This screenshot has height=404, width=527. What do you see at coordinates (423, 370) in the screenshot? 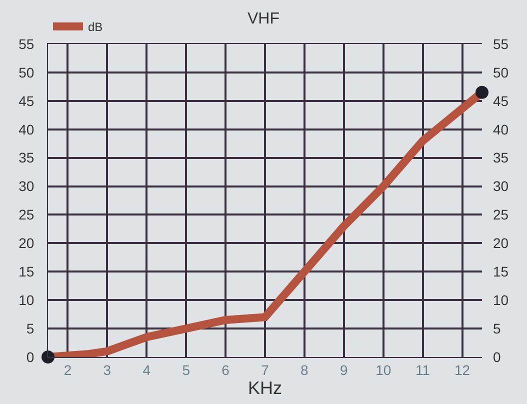
I see `x-tick-label: 11` at bounding box center [423, 370].